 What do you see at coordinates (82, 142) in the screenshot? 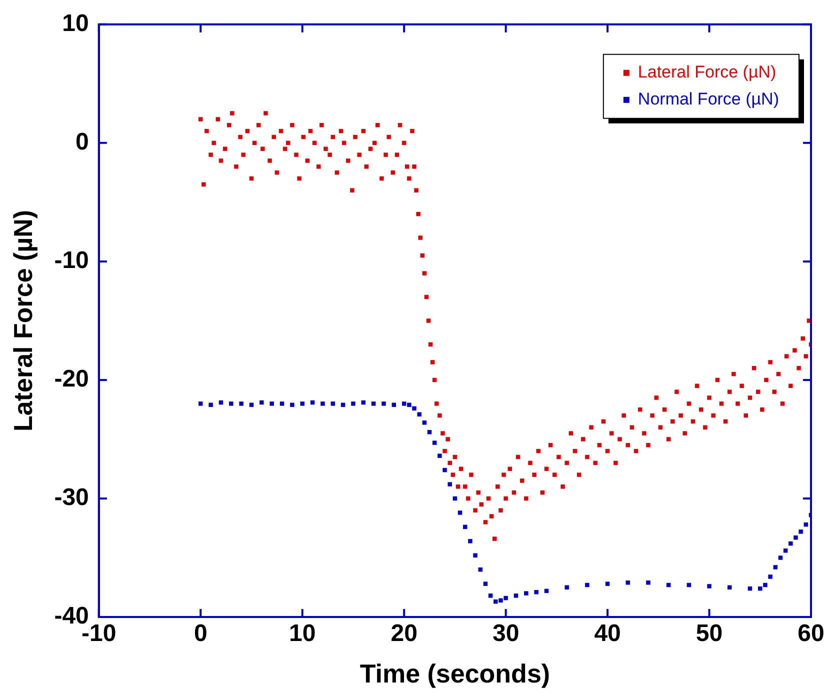
I see `y-tick-label: 0` at bounding box center [82, 142].